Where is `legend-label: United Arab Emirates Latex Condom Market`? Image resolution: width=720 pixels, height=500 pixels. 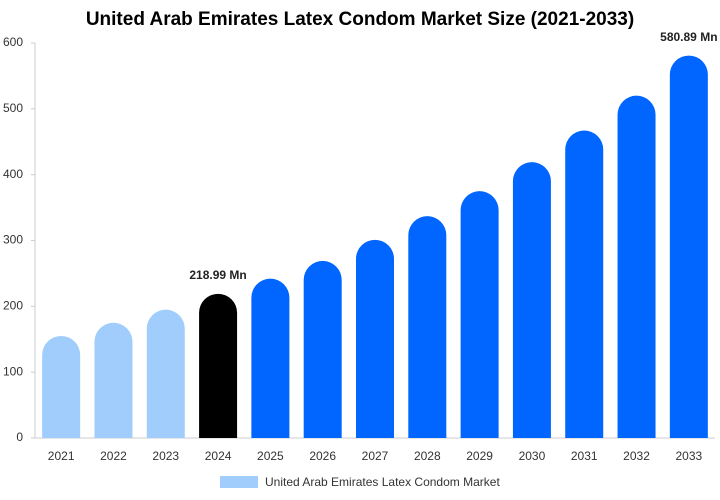
legend-label: United Arab Emirates Latex Condom Market is located at coordinates (382, 482).